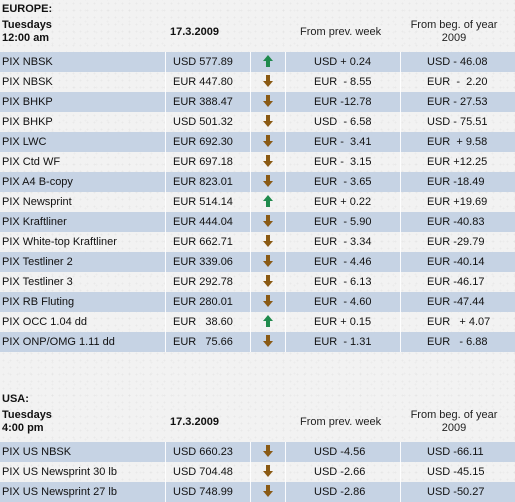 The width and height of the screenshot is (515, 502). What do you see at coordinates (456, 222) in the screenshot?
I see `year-change-cell: EUR -40.83` at bounding box center [456, 222].